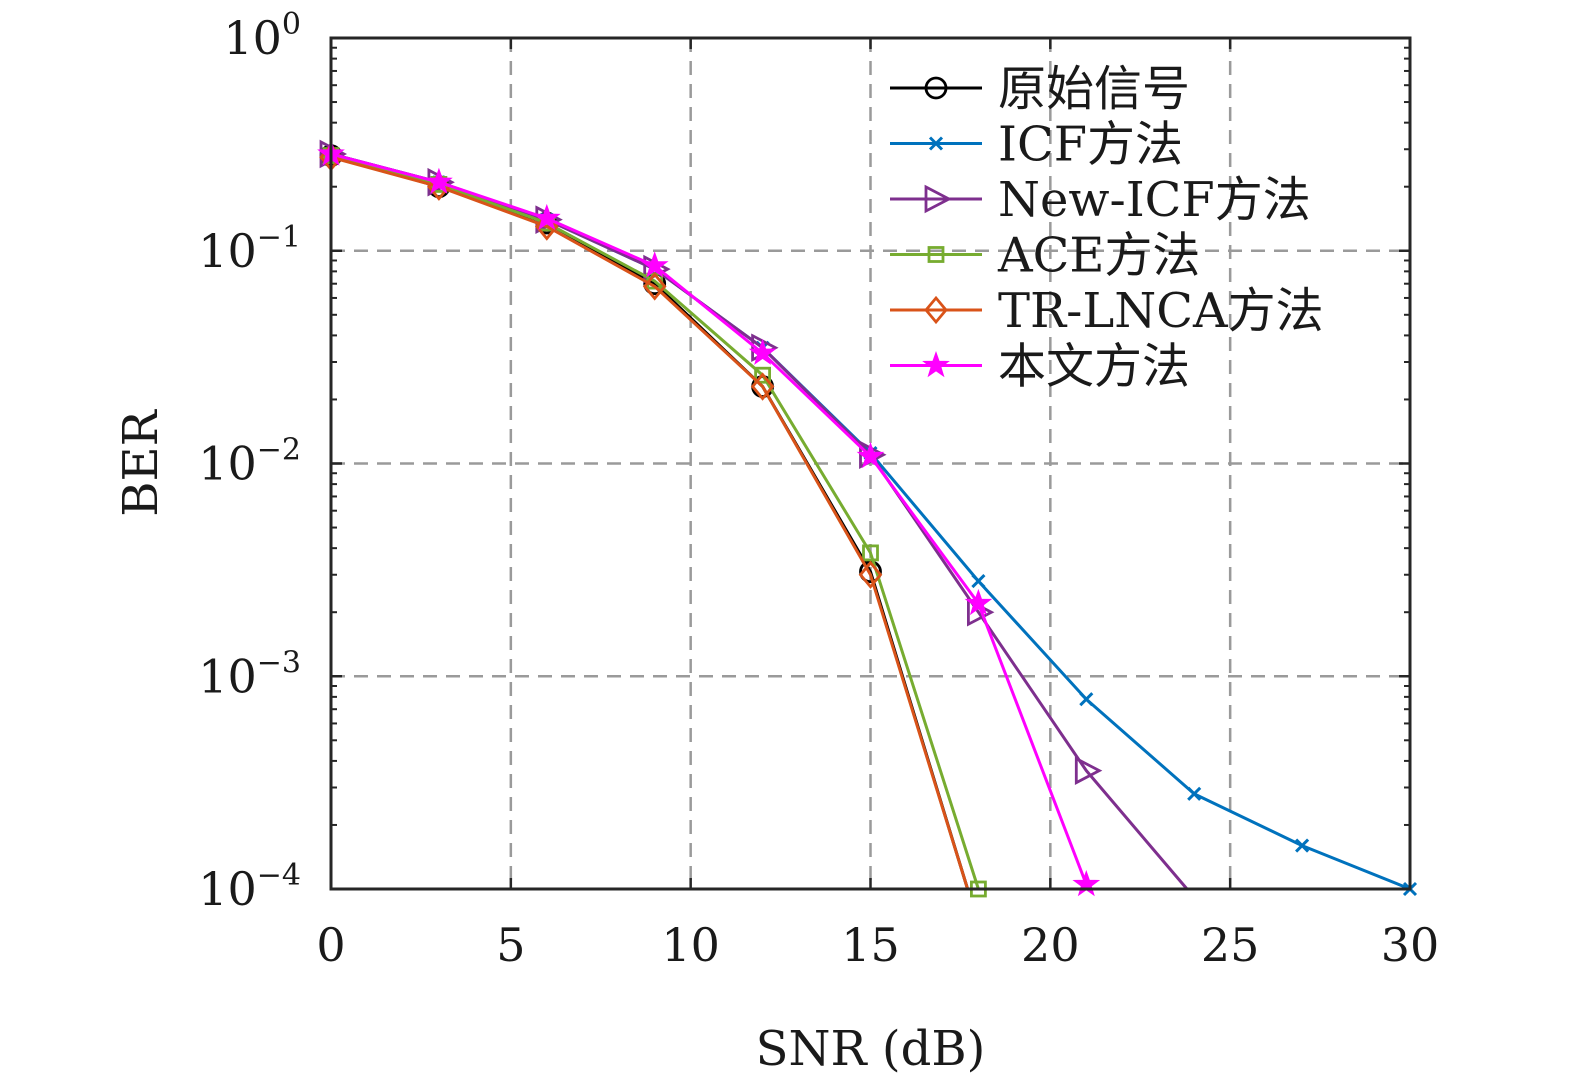 Image resolution: width=1575 pixels, height=1083 pixels. I want to click on legend-item: ICF方法, so click(1036, 145).